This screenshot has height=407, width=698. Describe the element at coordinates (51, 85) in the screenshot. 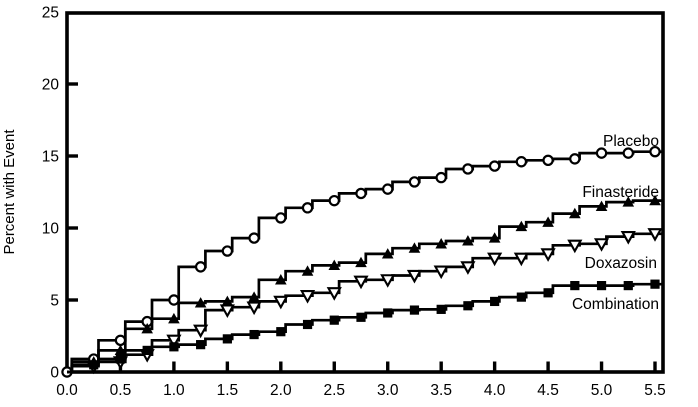

I see `y-tick-label: 20` at that location.